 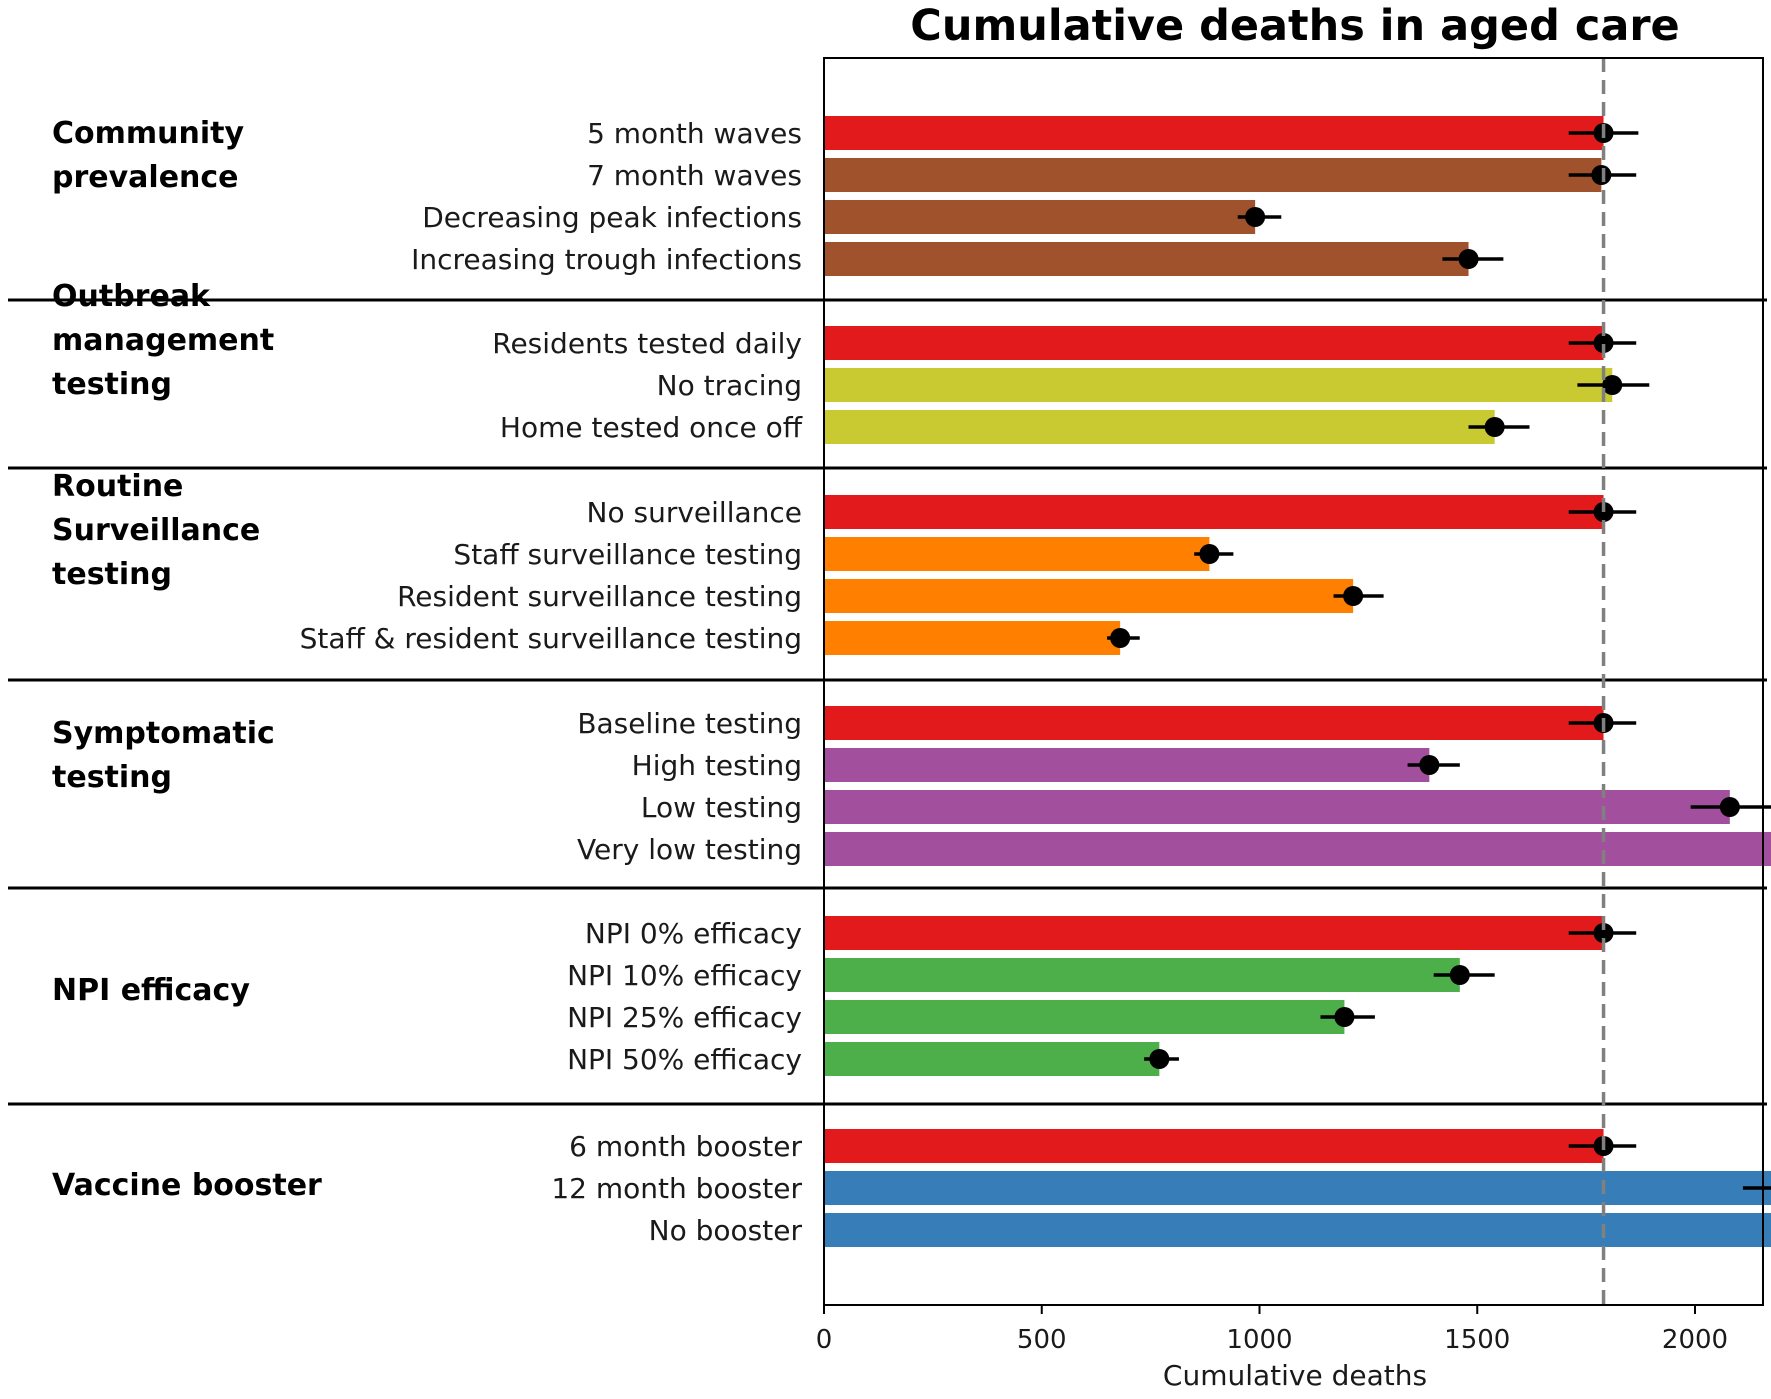 I want to click on bar-label: 12 month booster, so click(x=676, y=1188).